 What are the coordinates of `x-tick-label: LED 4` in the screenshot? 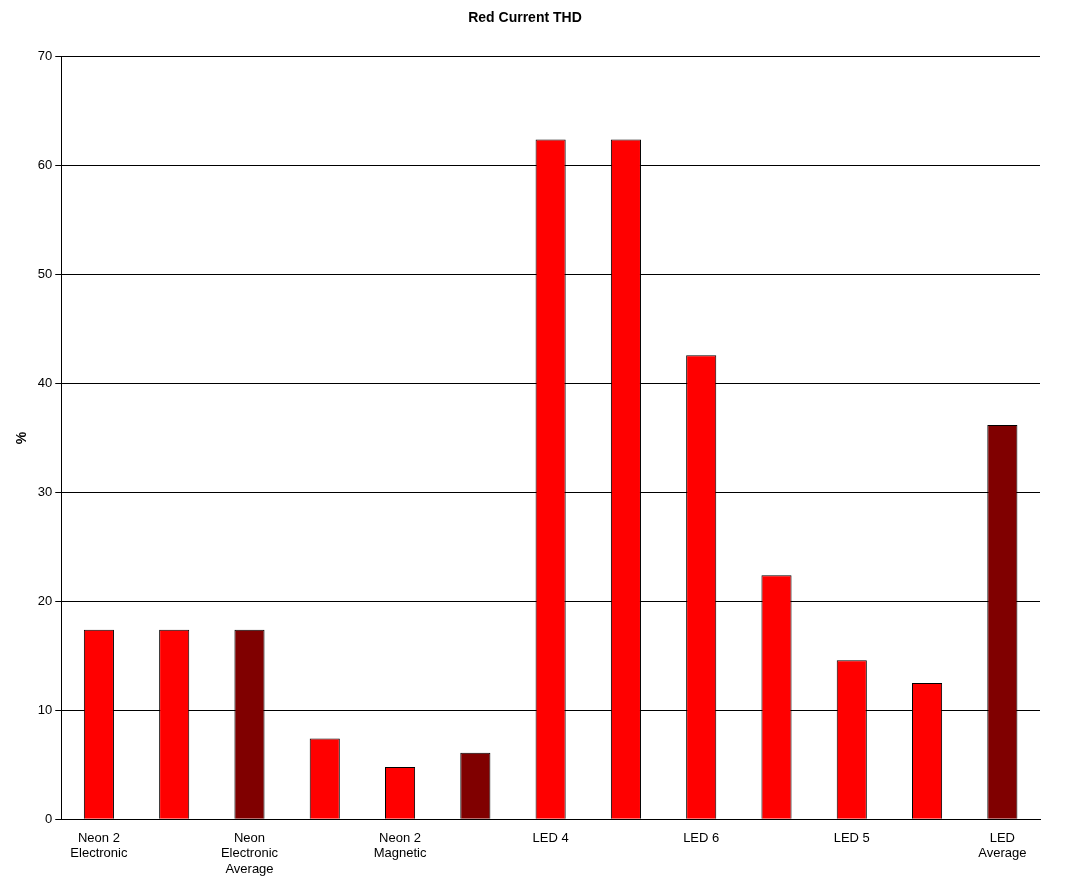 It's located at (550, 837).